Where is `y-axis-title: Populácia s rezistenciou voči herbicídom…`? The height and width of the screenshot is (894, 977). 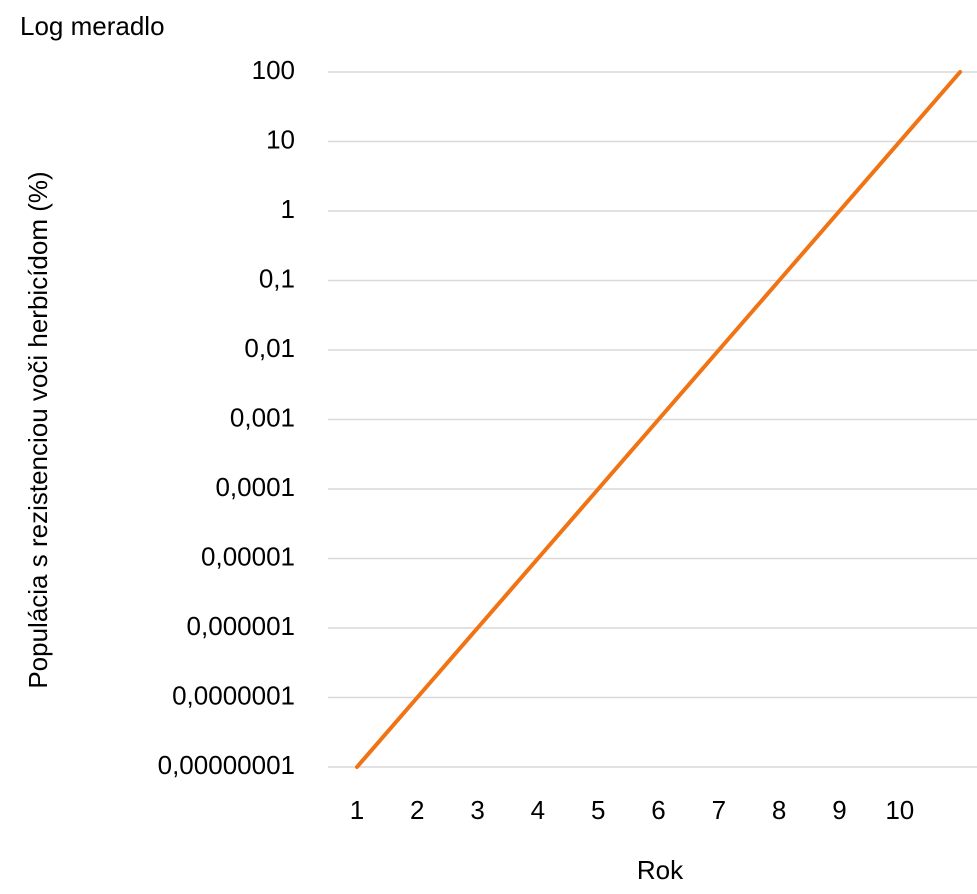 y-axis-title: Populácia s rezistenciou voči herbicídom… is located at coordinates (38, 429).